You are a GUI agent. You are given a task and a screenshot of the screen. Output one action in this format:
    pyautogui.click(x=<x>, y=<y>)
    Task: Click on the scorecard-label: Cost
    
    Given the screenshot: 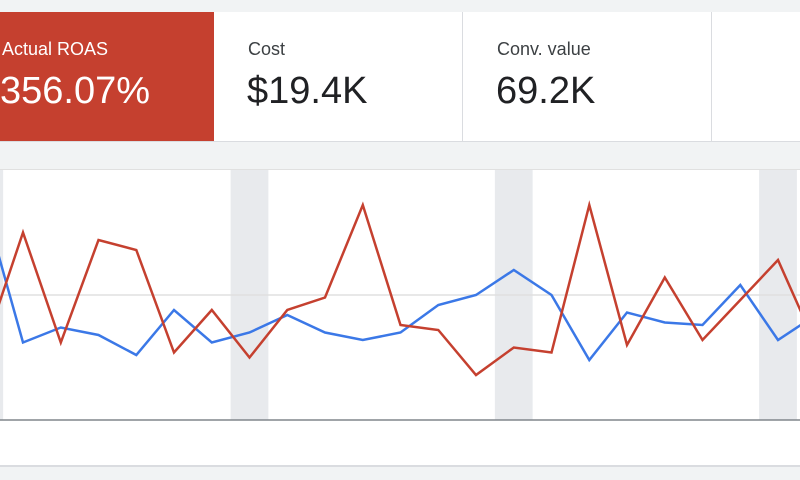 What is the action you would take?
    pyautogui.click(x=267, y=49)
    